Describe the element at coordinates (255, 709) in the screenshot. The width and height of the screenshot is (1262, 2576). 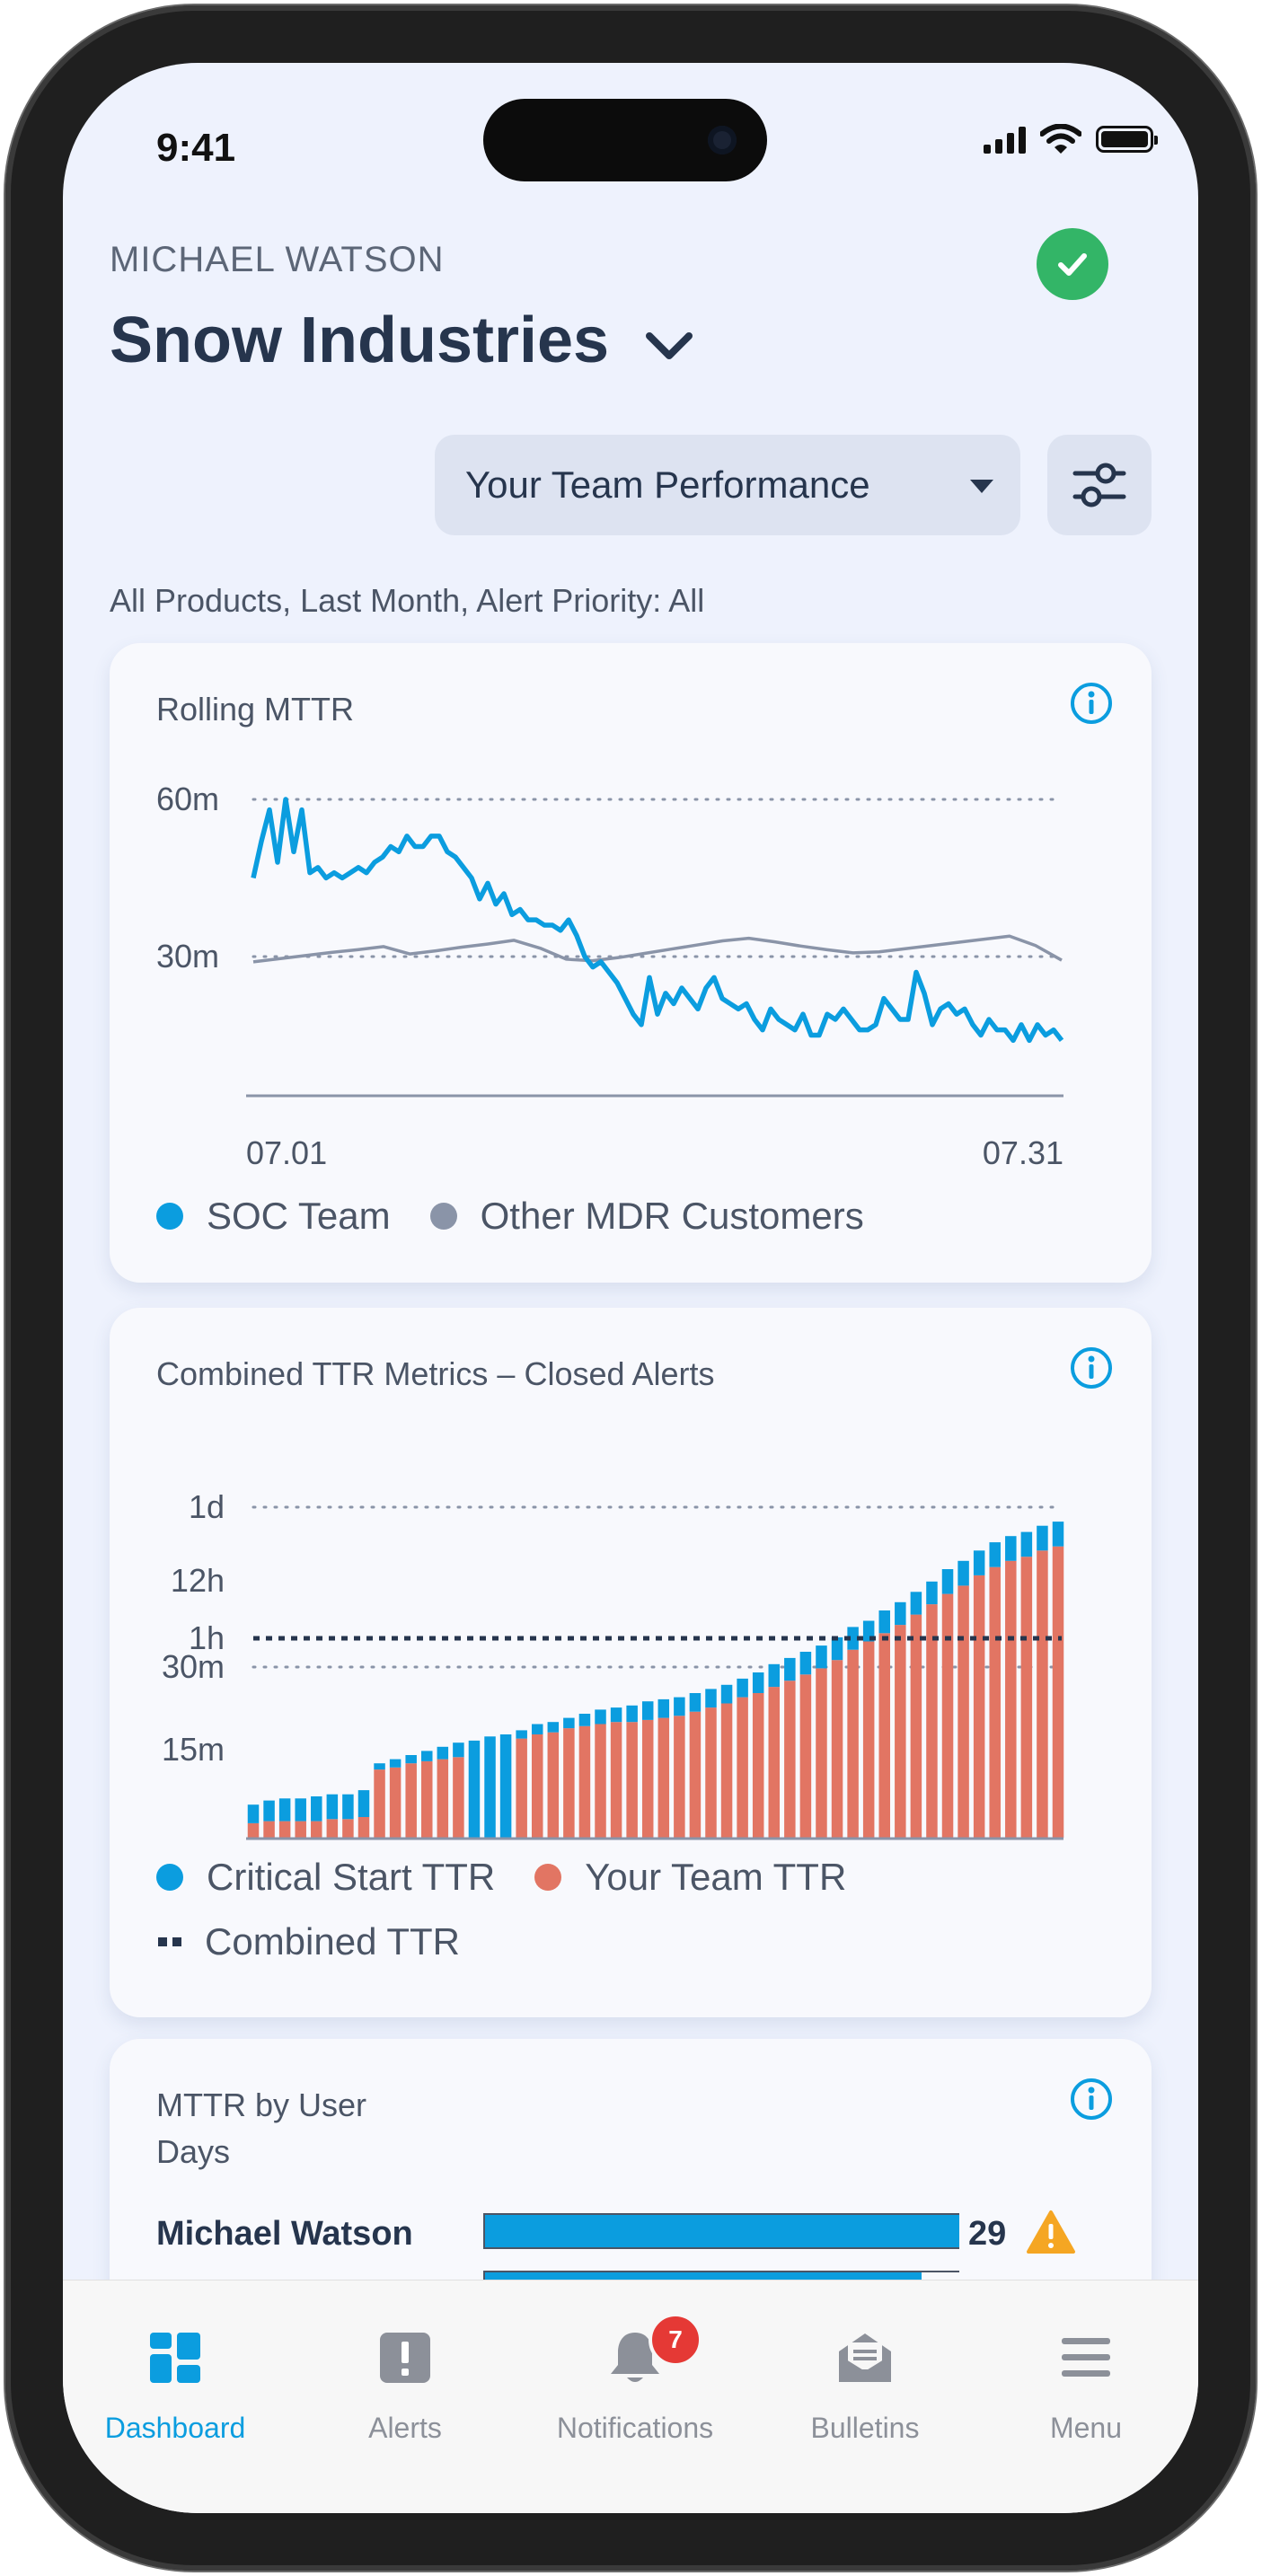
I see `card-title: Rolling MTTR` at that location.